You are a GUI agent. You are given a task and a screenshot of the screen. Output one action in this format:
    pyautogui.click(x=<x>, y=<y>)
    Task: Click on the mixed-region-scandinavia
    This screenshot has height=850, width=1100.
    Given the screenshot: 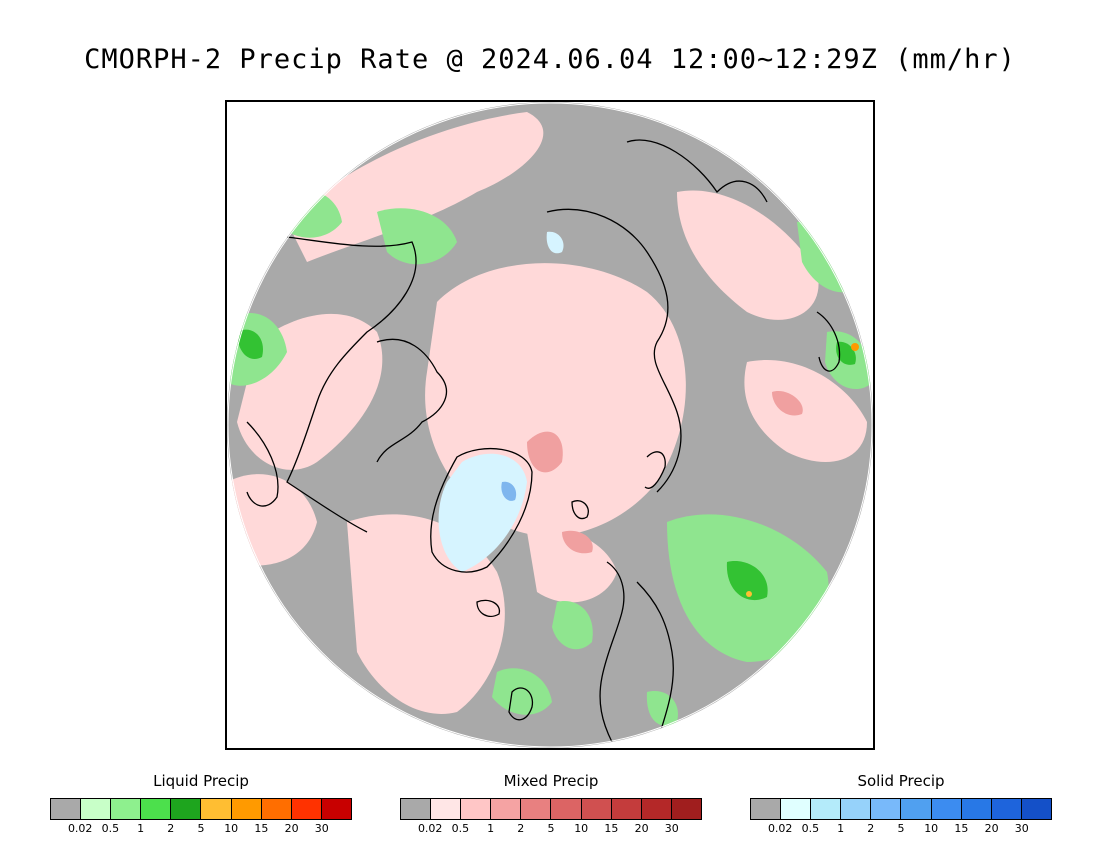 What is the action you would take?
    pyautogui.click(x=572, y=566)
    